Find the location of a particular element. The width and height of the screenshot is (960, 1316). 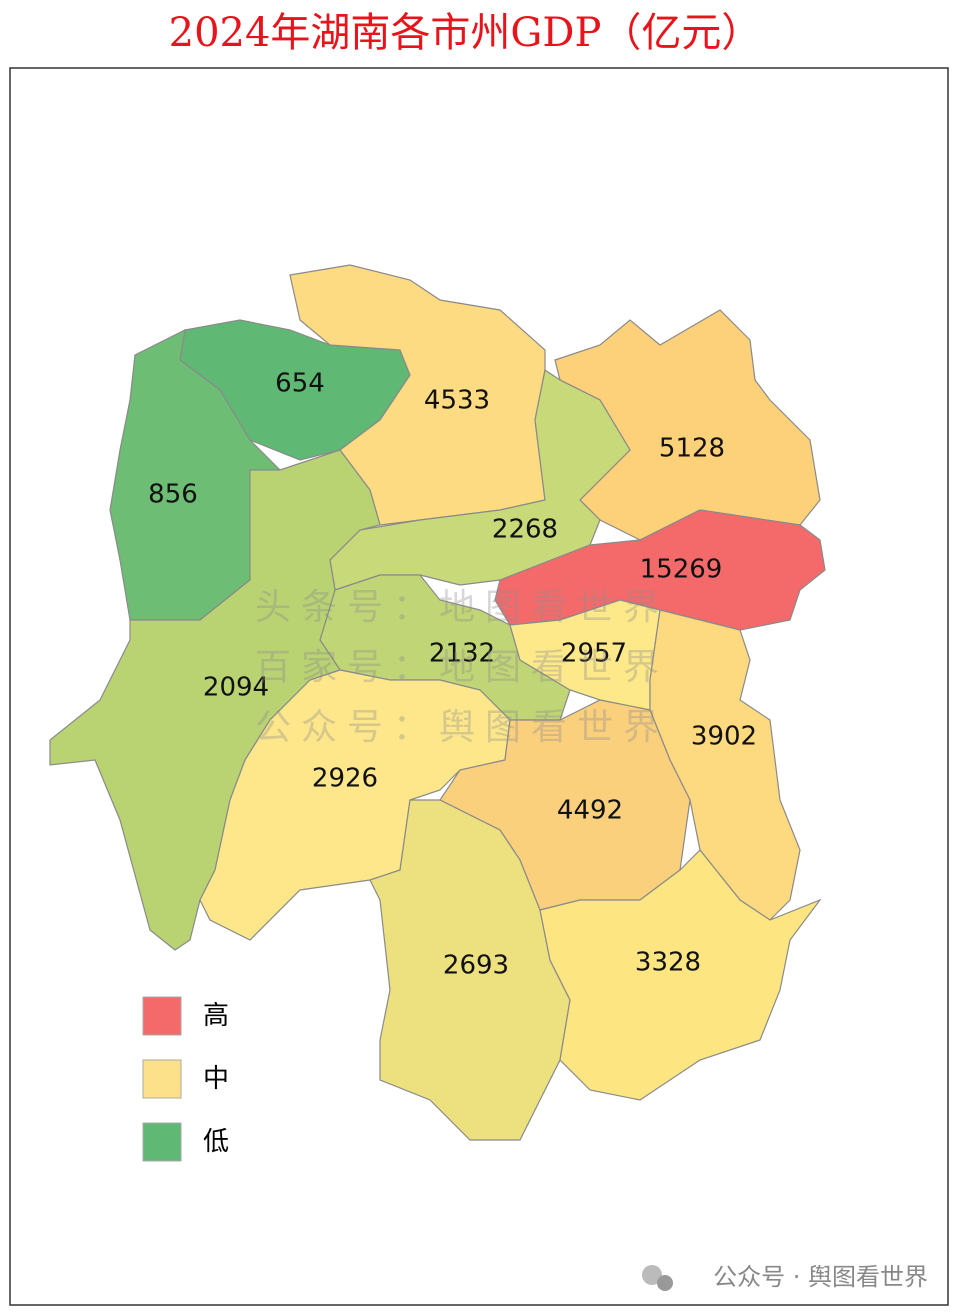

map-title: 2024年湖南各市州GDP（亿元） is located at coordinates (465, 33).